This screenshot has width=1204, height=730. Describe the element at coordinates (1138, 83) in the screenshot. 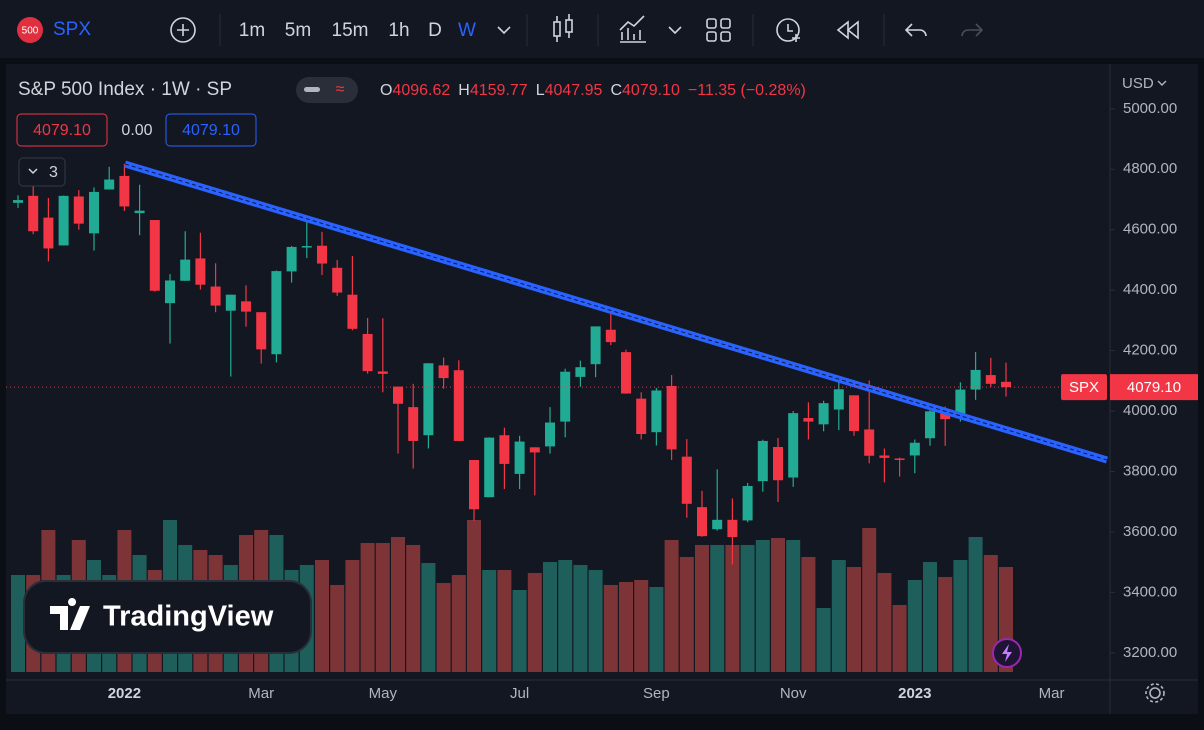

I see `currency: USD` at that location.